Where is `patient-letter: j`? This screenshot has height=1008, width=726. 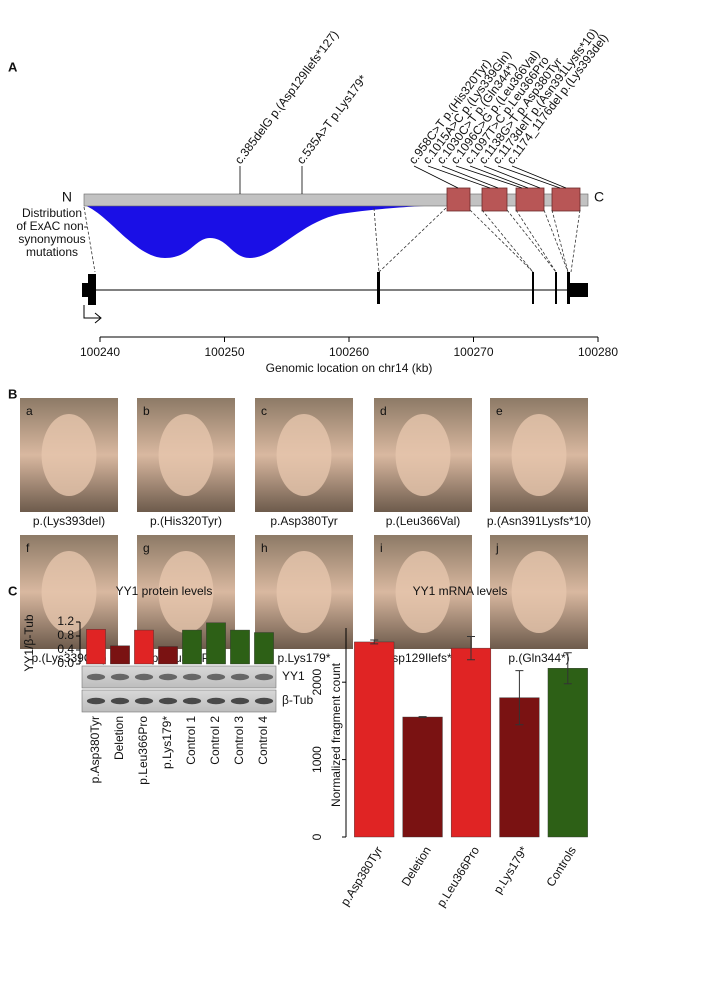
patient-letter: j is located at coordinates (497, 548).